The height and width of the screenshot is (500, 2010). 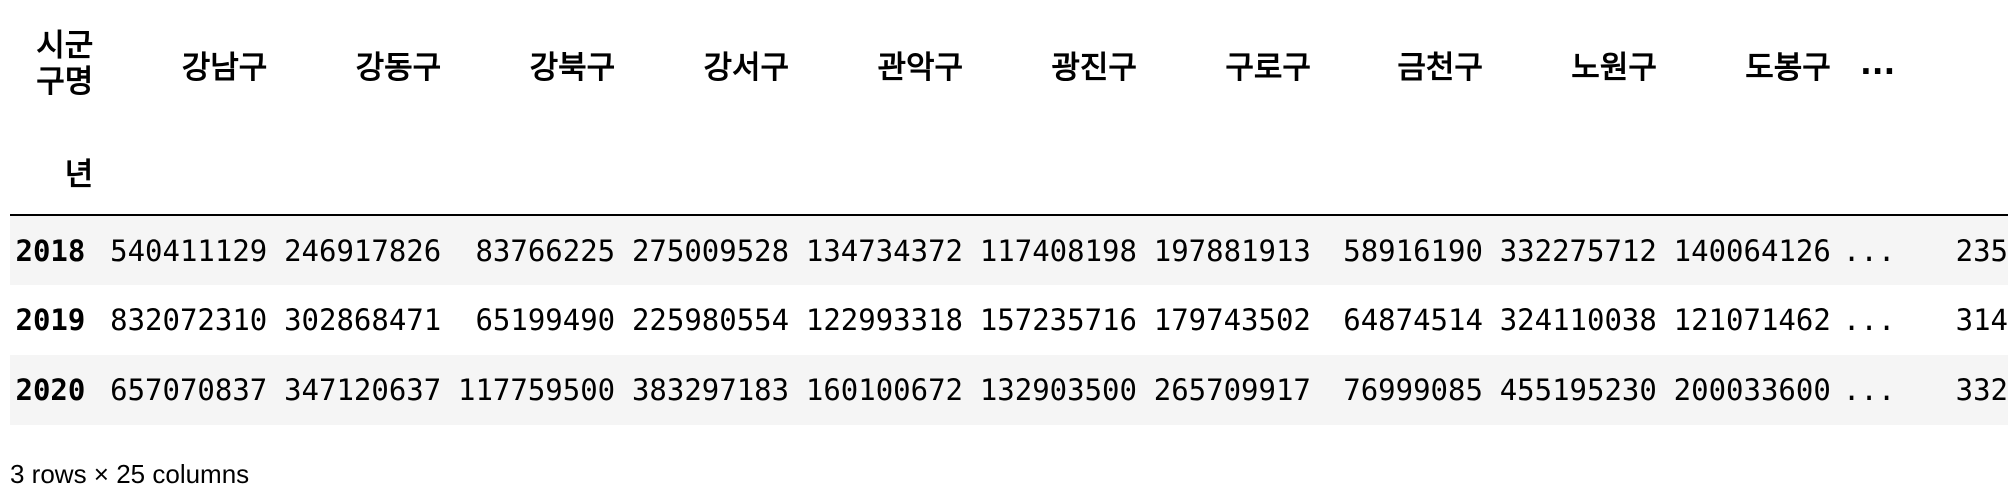 What do you see at coordinates (363, 250) in the screenshot?
I see `table-cell: 246917826` at bounding box center [363, 250].